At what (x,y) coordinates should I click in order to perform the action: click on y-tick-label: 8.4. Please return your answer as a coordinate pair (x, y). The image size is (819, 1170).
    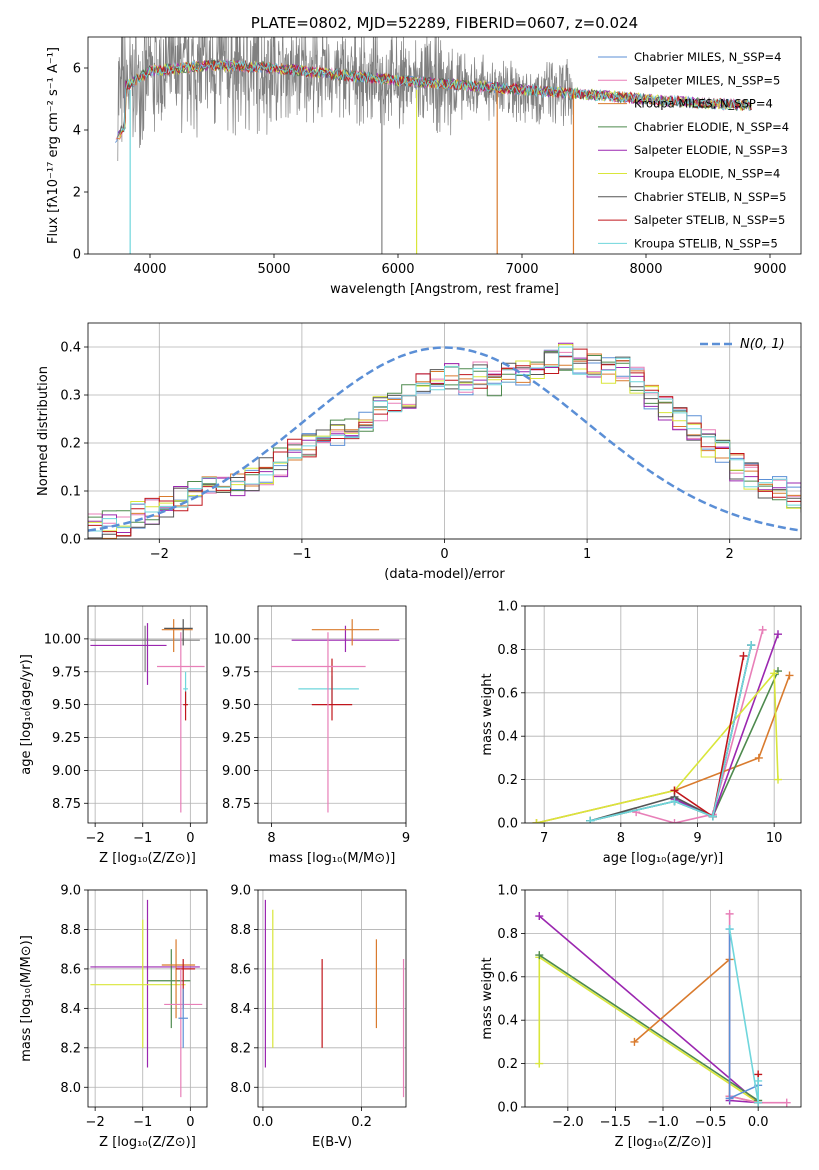
    Looking at the image, I should click on (240, 1009).